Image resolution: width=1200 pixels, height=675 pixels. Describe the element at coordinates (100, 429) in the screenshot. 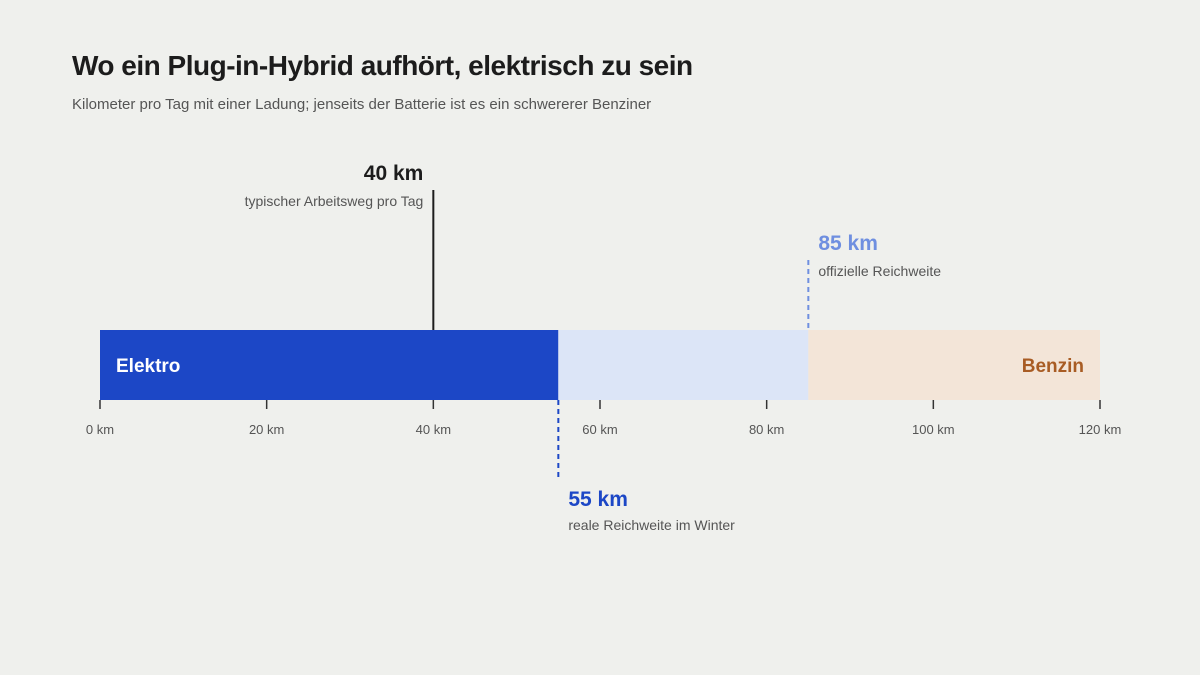

I see `tick-label: 0 km` at that location.